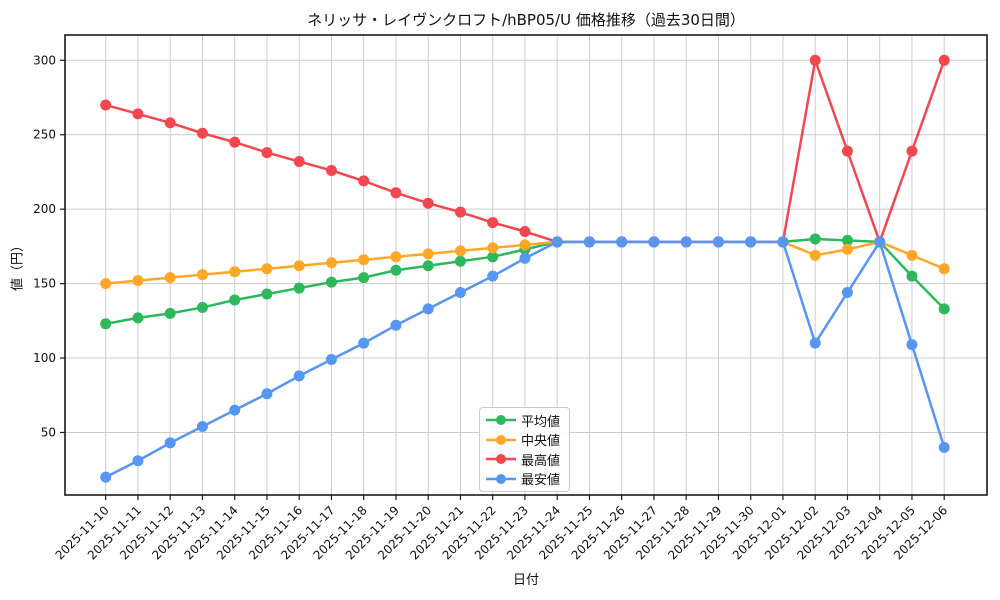 The height and width of the screenshot is (600, 1000). I want to click on chart-title: ネリッサ・レイヴンクロフト/hBP05/U 価格推移（過去30日間）, so click(526, 20).